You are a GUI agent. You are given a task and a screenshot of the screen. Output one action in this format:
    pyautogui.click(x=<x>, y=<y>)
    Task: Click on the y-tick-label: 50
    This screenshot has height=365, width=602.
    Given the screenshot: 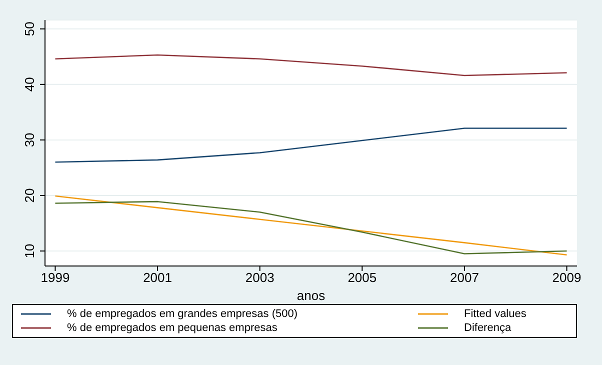 What is the action you would take?
    pyautogui.click(x=29, y=29)
    